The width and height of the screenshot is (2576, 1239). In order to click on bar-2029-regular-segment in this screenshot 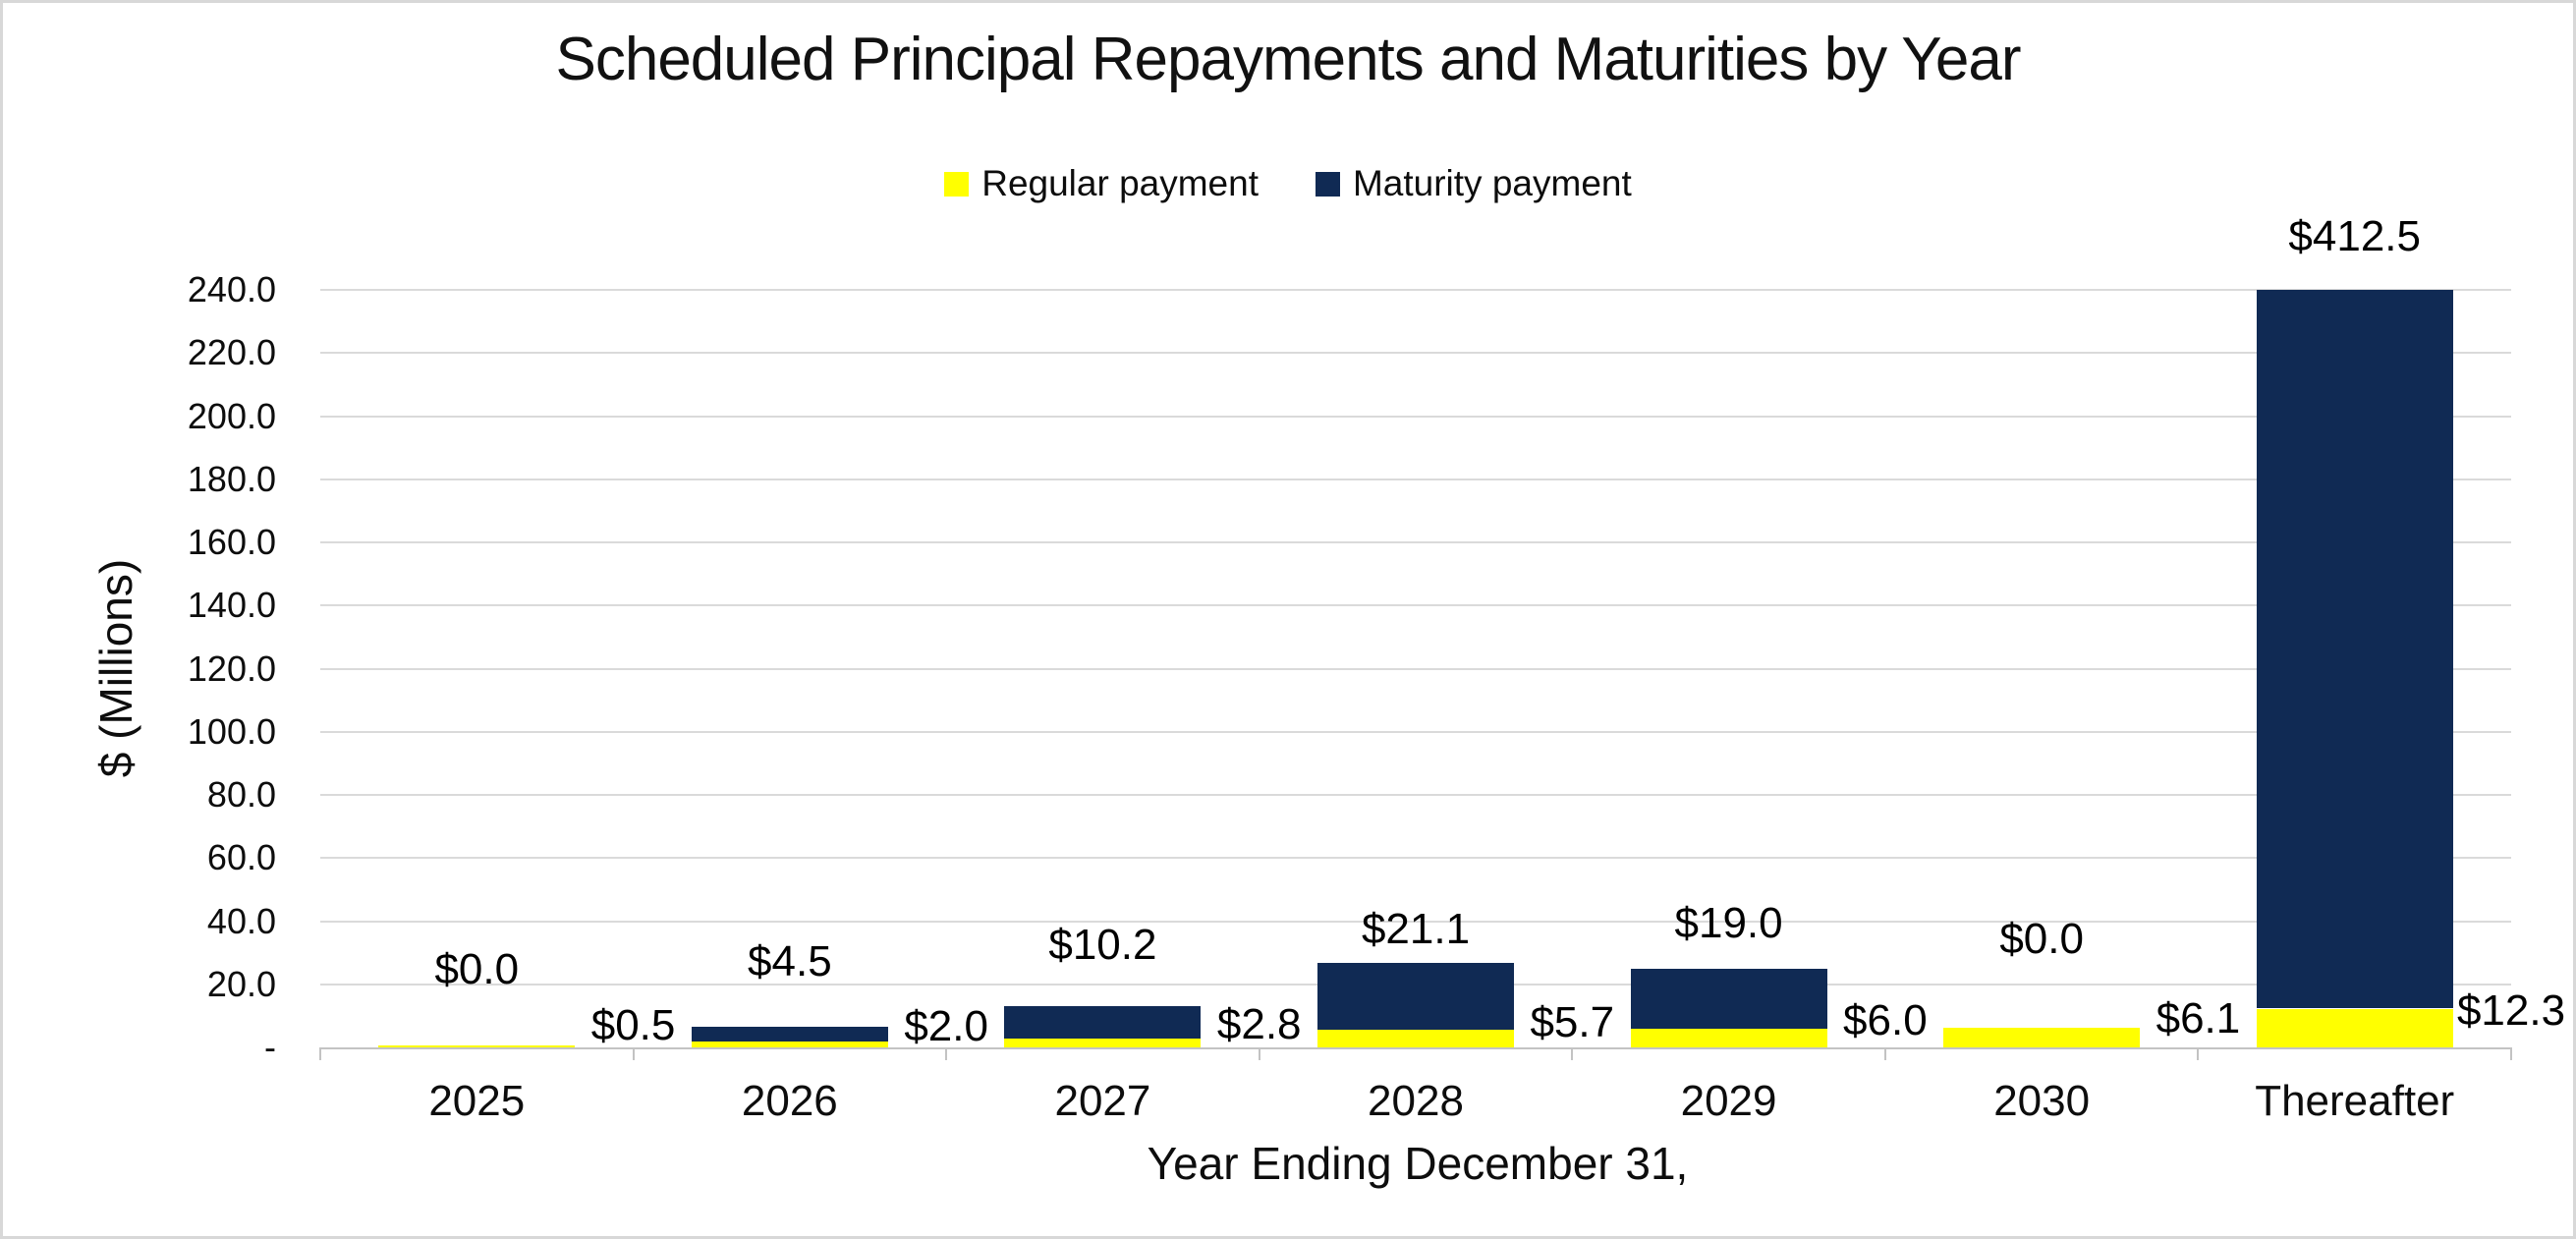, I will do `click(1728, 1037)`.